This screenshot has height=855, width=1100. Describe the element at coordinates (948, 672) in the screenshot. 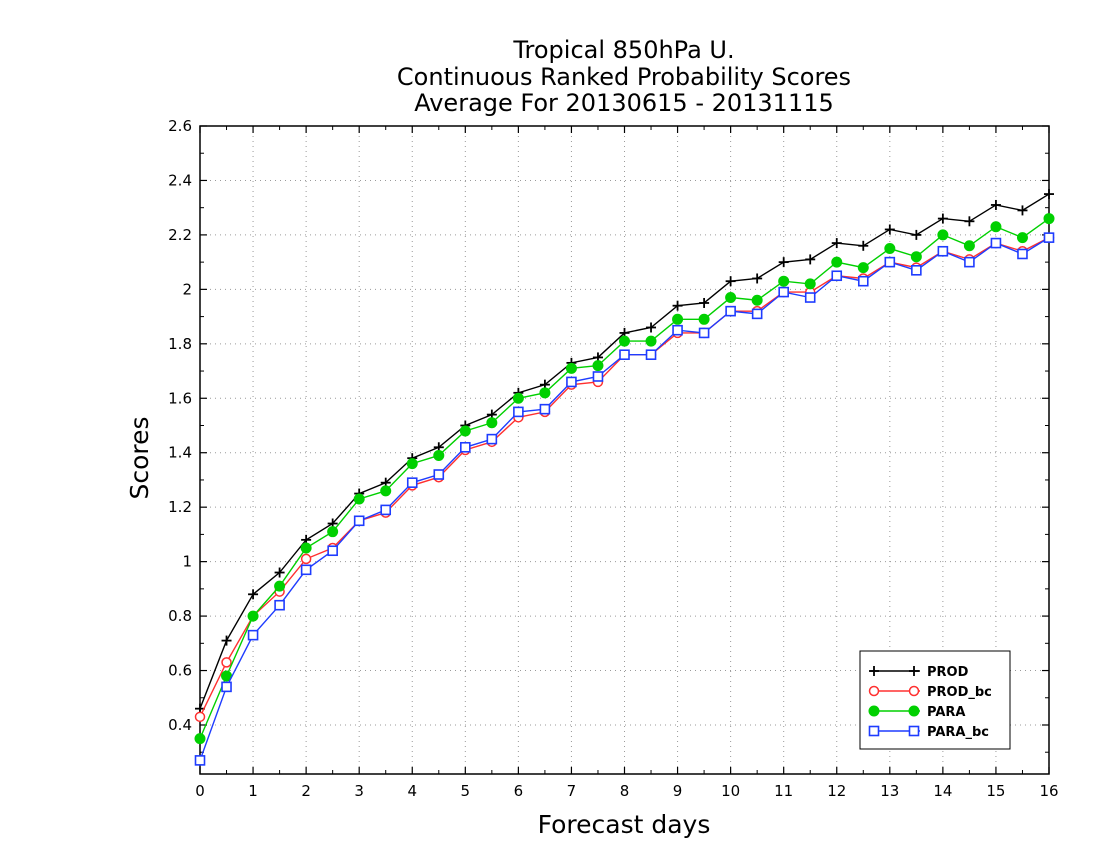

I see `legend-label: PROD` at that location.